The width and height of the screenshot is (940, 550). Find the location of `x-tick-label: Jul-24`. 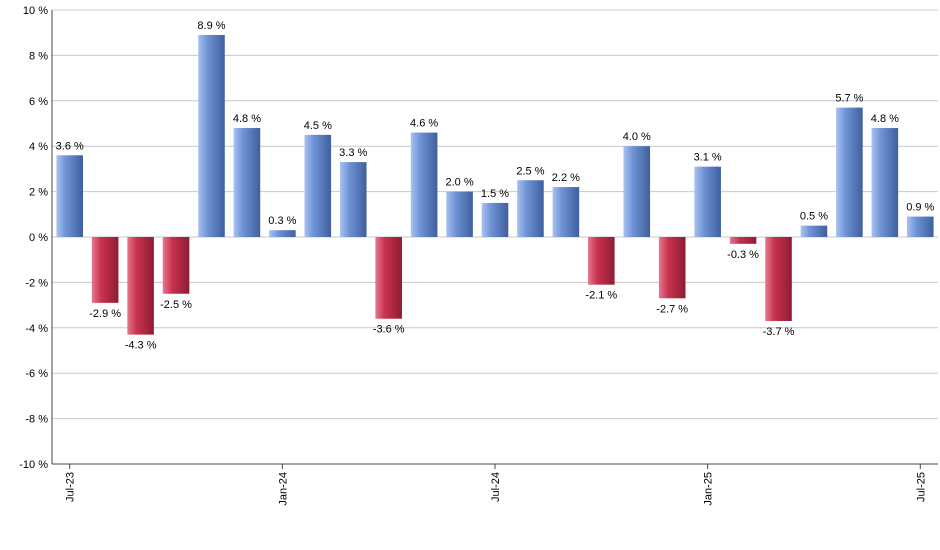

x-tick-label: Jul-24 is located at coordinates (496, 487).